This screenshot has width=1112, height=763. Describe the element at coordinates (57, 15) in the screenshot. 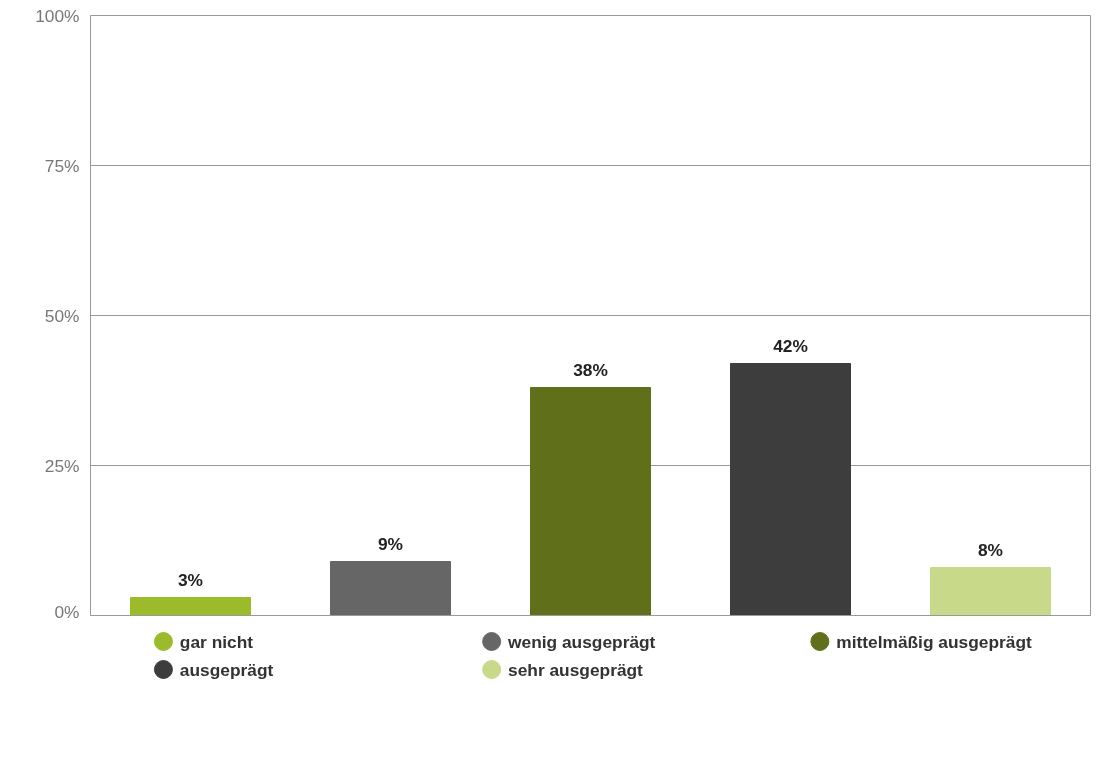

I see `y-tick-label: 100%` at that location.